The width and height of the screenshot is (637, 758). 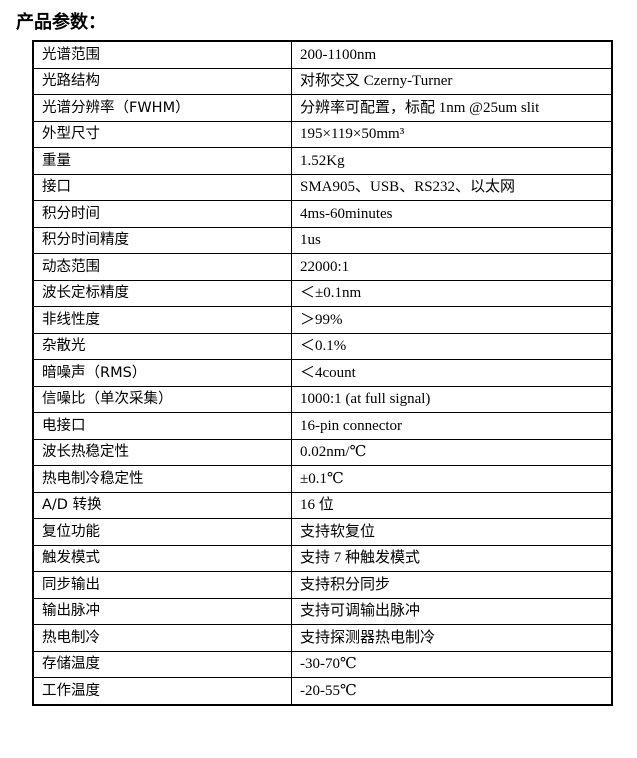 I want to click on spec-label: 波长定标精度, so click(x=162, y=293).